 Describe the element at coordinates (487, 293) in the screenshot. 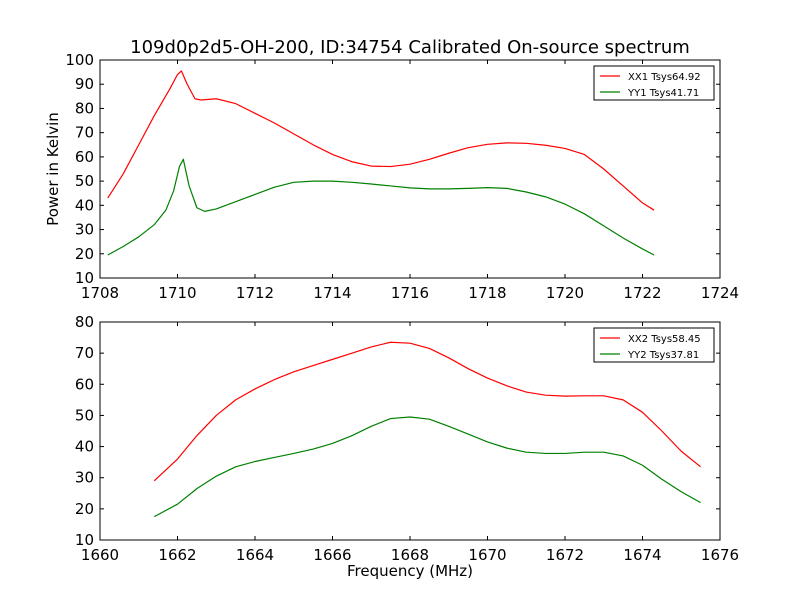

I see `x-tick-label: 1718` at that location.